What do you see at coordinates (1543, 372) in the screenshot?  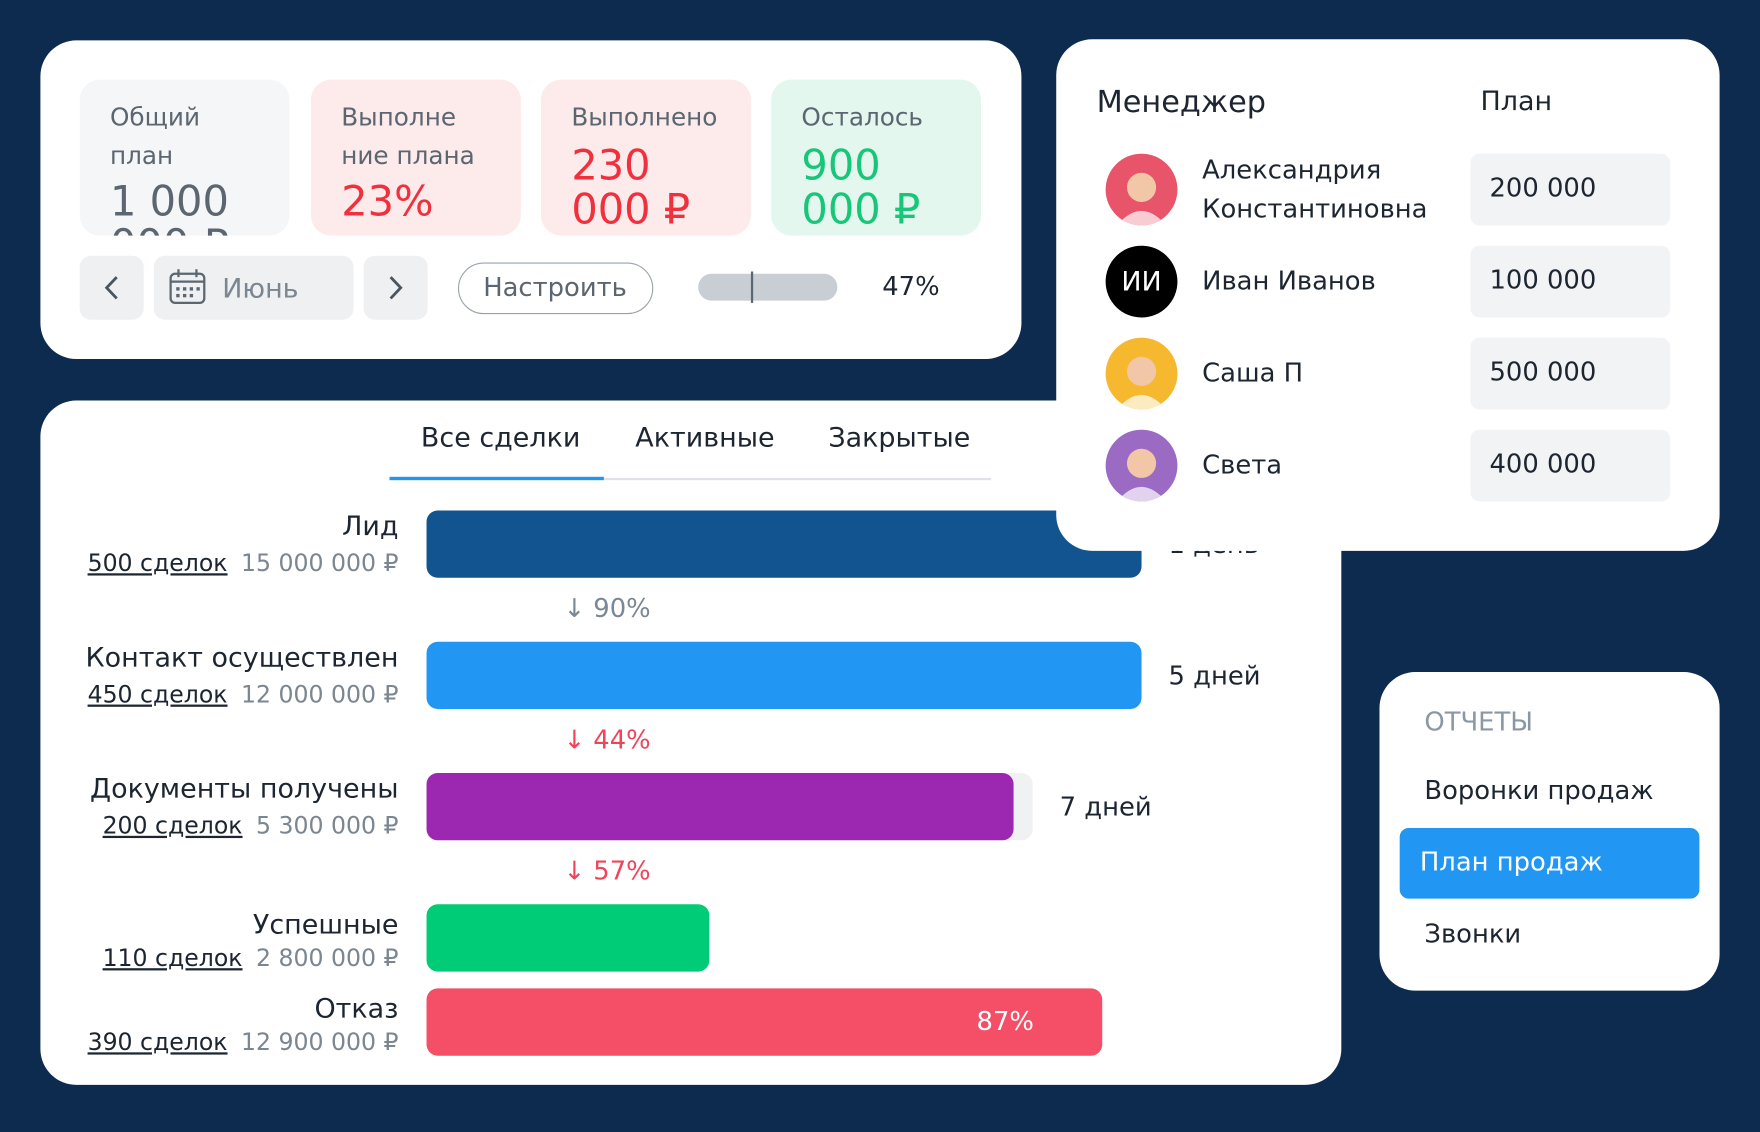 I see `plan-value: 500 000` at bounding box center [1543, 372].